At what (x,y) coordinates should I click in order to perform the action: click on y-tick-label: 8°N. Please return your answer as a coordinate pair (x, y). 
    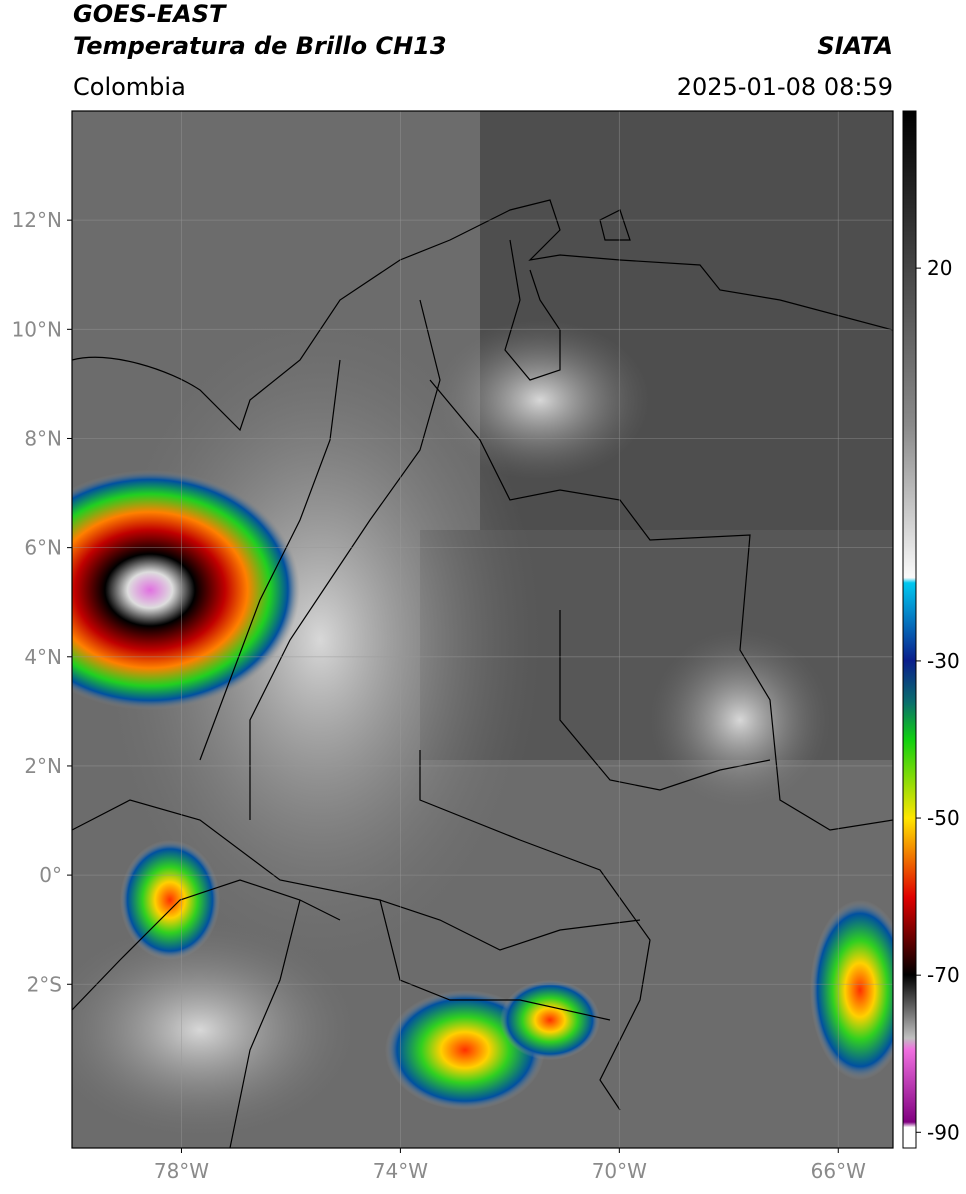
    Looking at the image, I should click on (43, 438).